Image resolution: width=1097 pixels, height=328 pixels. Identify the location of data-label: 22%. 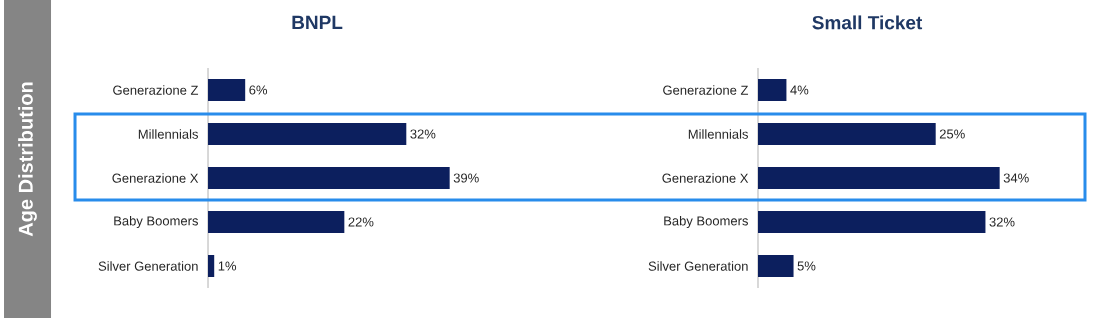
(361, 222).